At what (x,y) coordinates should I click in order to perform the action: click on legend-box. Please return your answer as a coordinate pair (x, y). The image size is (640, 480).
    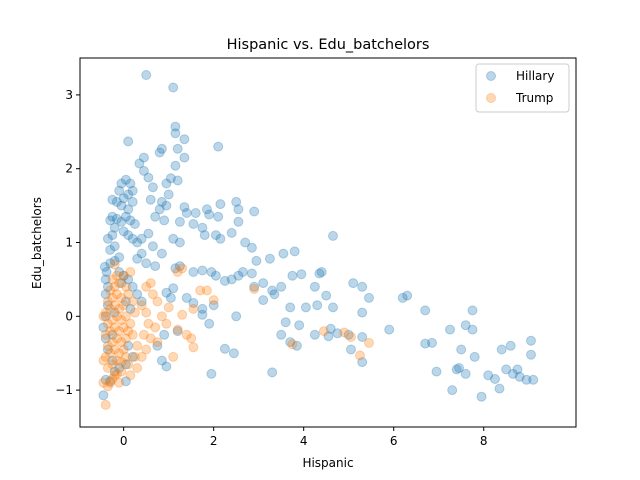
    Looking at the image, I should click on (522, 88).